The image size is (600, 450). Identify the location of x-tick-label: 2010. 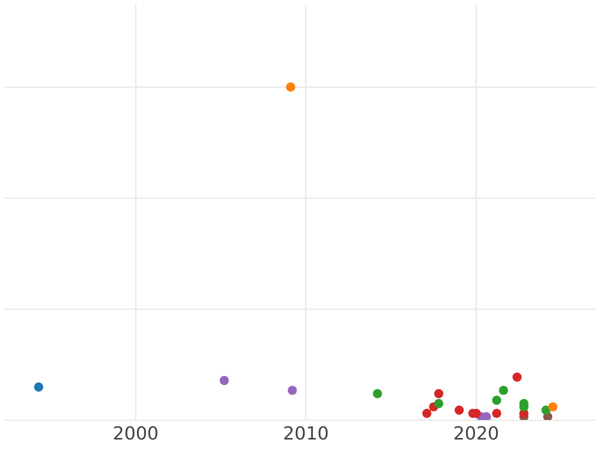
(306, 434).